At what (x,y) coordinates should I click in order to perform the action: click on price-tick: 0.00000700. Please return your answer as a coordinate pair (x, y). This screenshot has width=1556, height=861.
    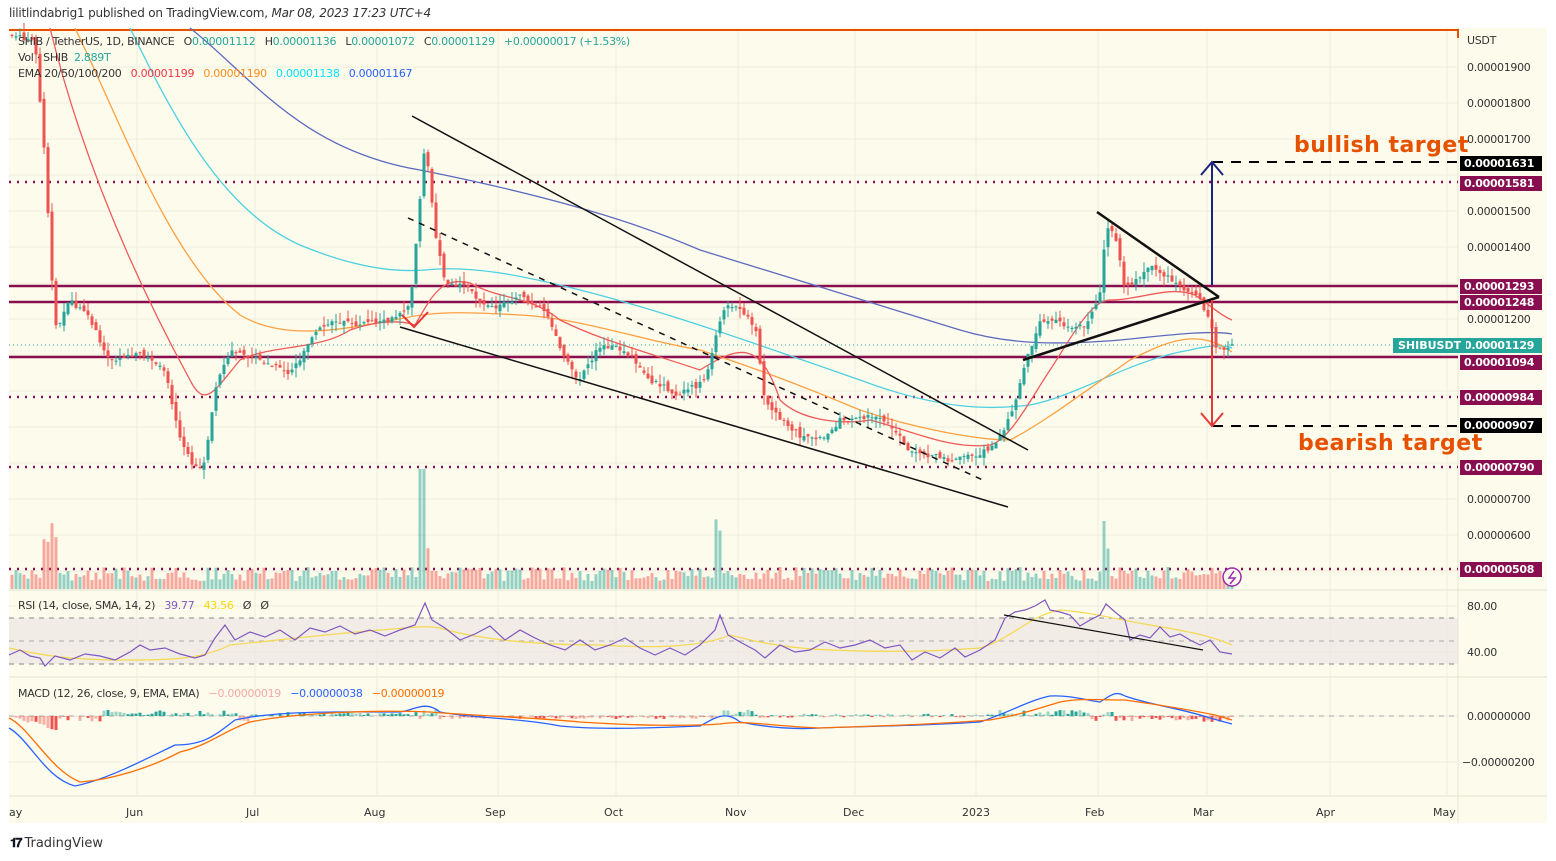
    Looking at the image, I should click on (1499, 499).